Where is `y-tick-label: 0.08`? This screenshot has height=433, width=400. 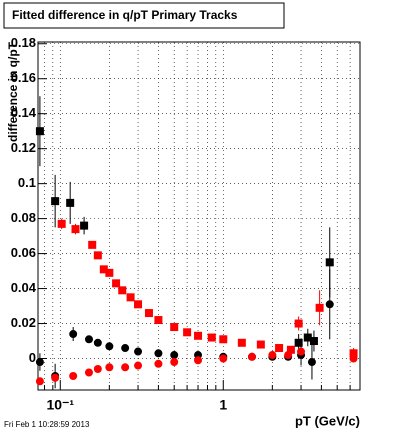 y-tick-label: 0.08 is located at coordinates (23, 217).